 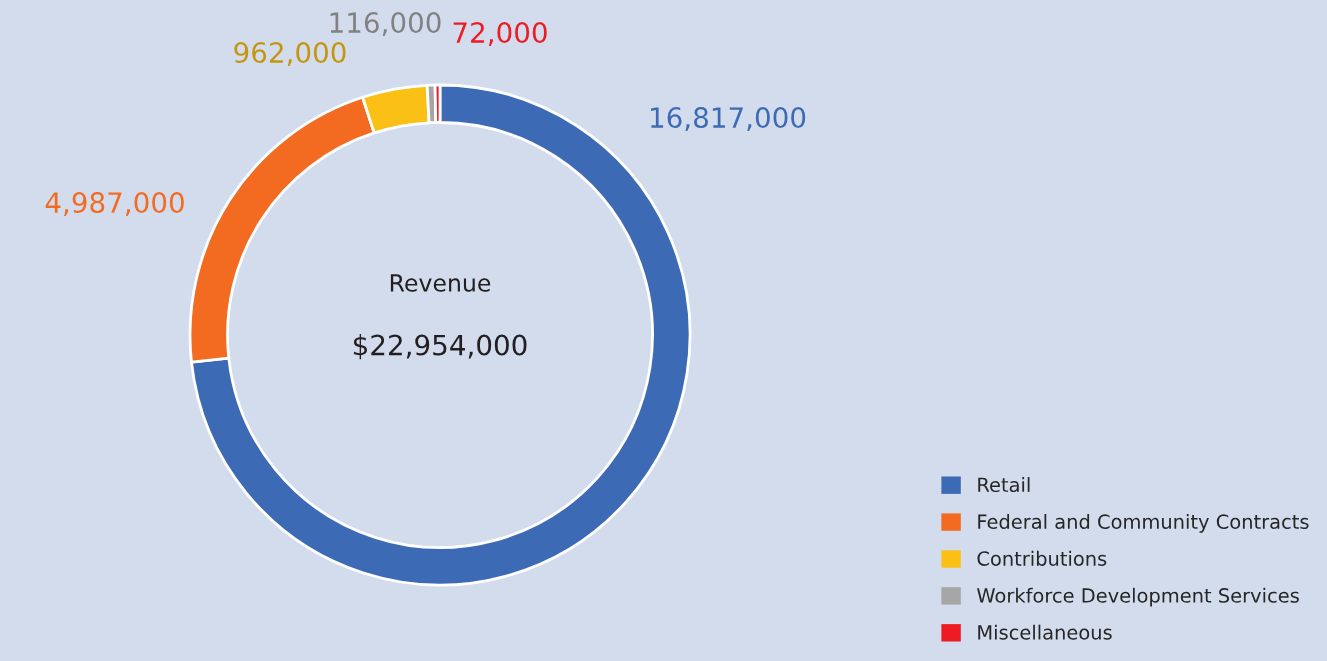 I want to click on text: Revenue, so click(x=440, y=283).